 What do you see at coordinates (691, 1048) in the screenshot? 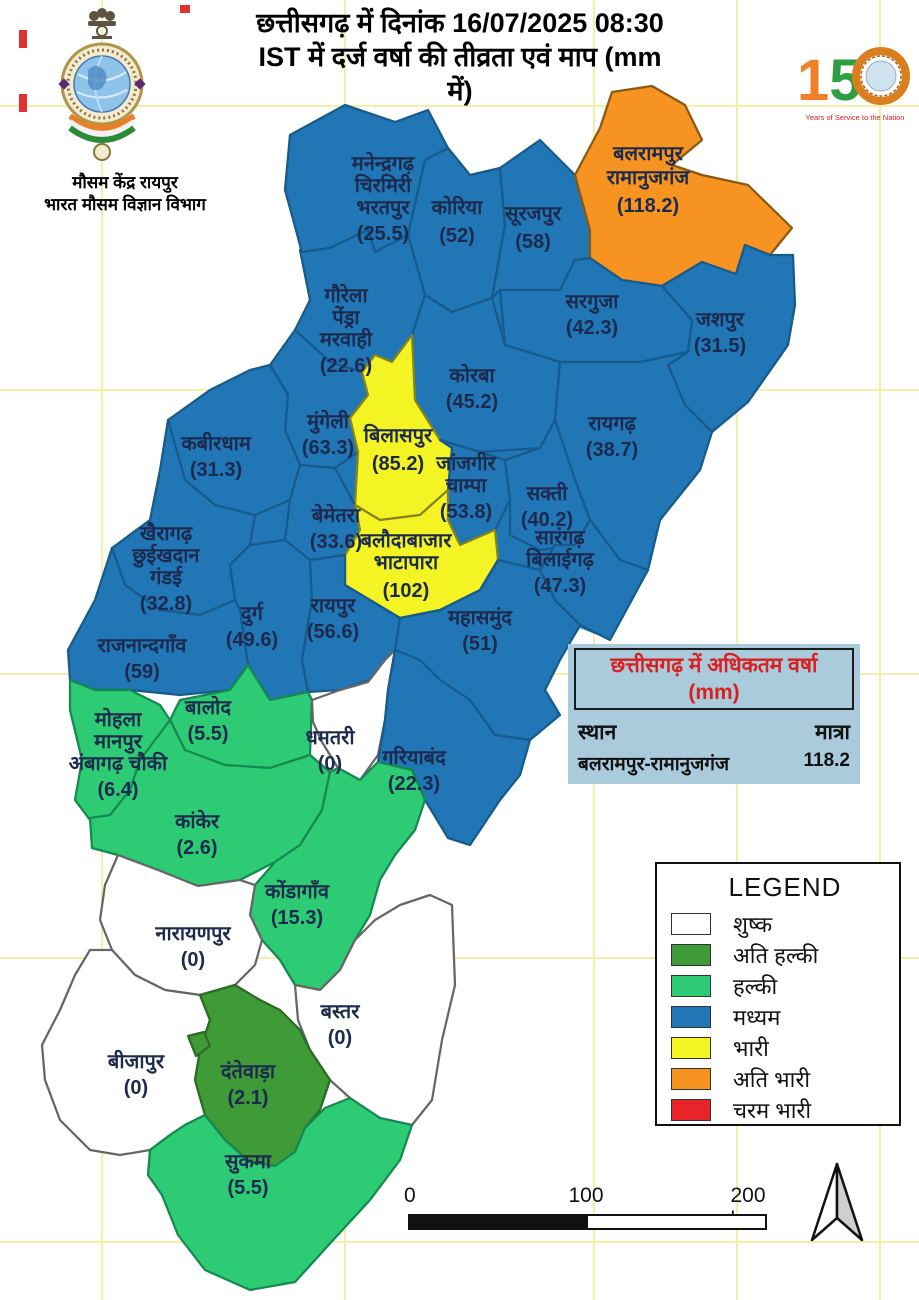
I see `legend-swatch-heavy` at bounding box center [691, 1048].